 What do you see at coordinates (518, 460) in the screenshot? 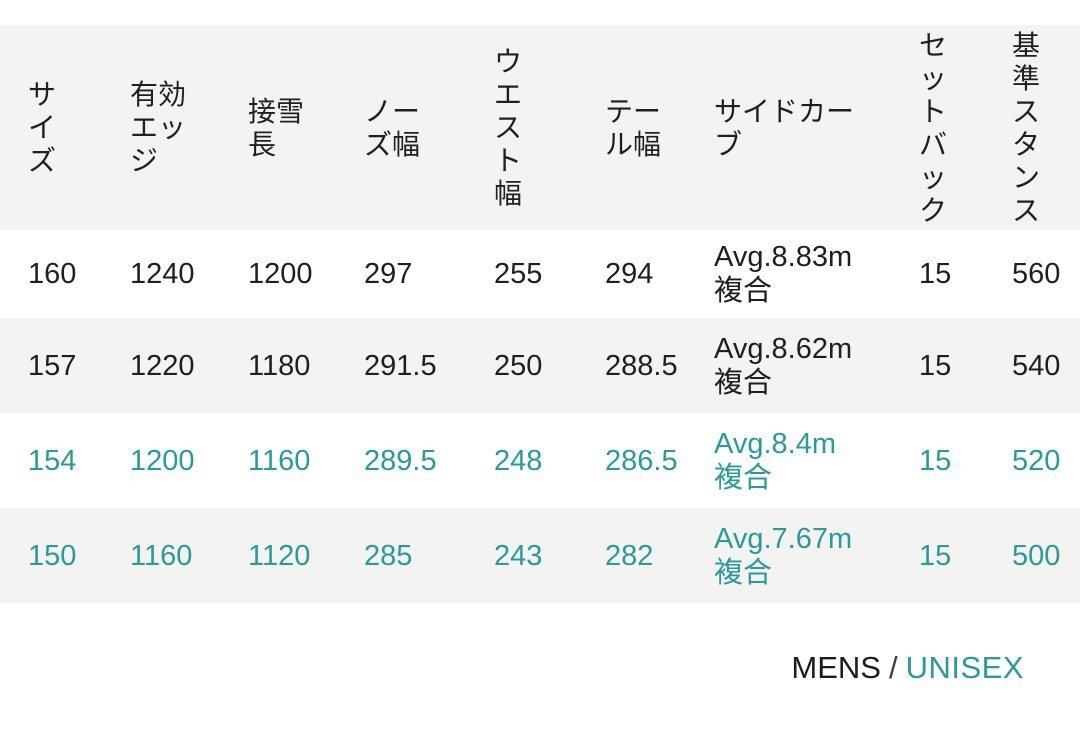
I see `cell-waist-width: 248` at bounding box center [518, 460].